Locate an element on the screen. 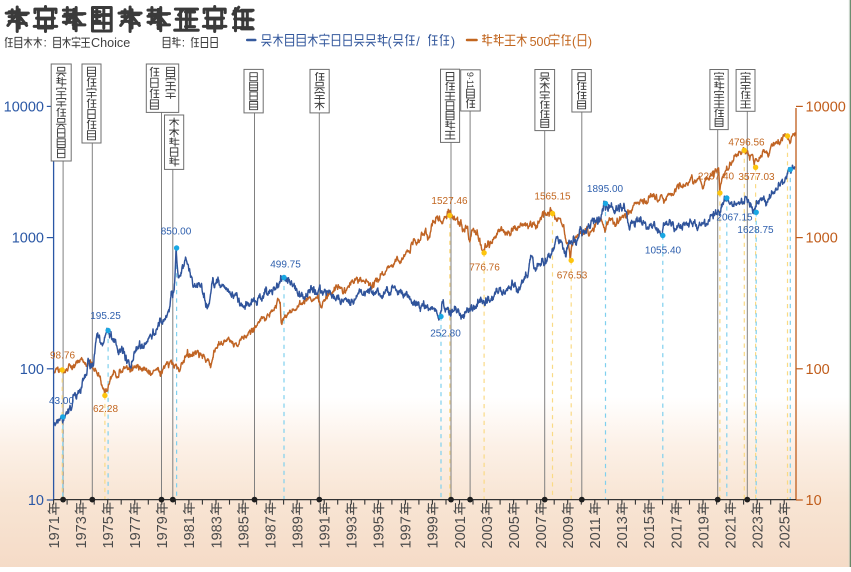  svg-text: 2011 is located at coordinates (596, 532).